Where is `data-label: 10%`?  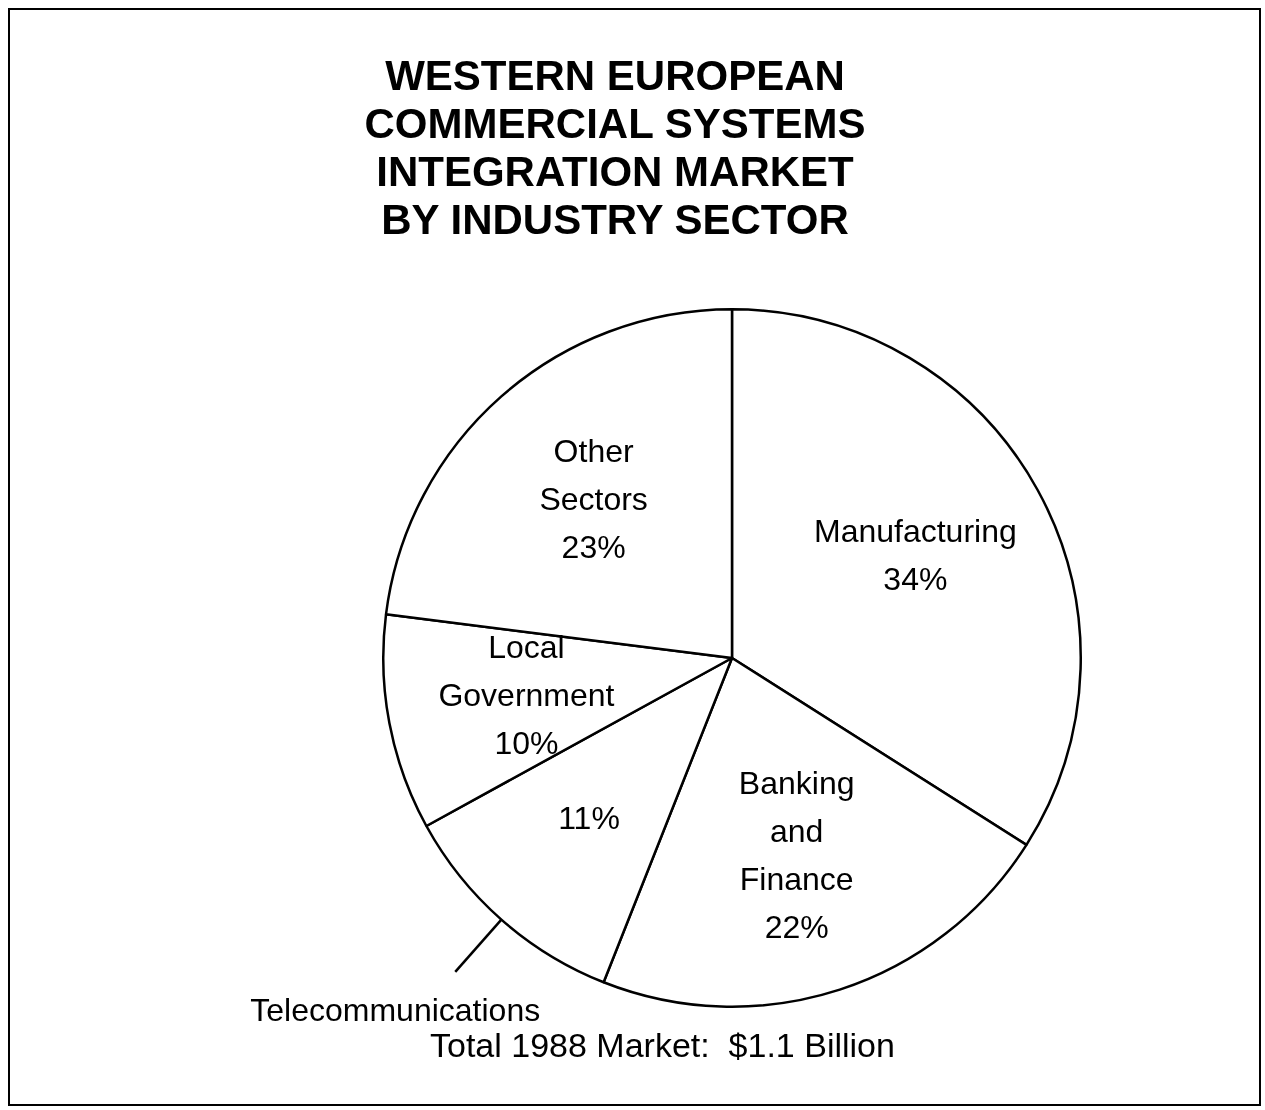 data-label: 10% is located at coordinates (526, 743).